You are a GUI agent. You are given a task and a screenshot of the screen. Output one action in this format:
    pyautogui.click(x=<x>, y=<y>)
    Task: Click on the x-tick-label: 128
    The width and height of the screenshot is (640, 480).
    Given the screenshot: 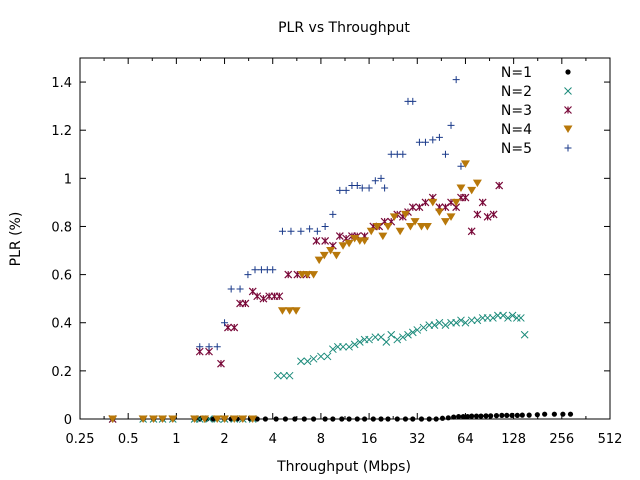 What is the action you would take?
    pyautogui.click(x=513, y=439)
    